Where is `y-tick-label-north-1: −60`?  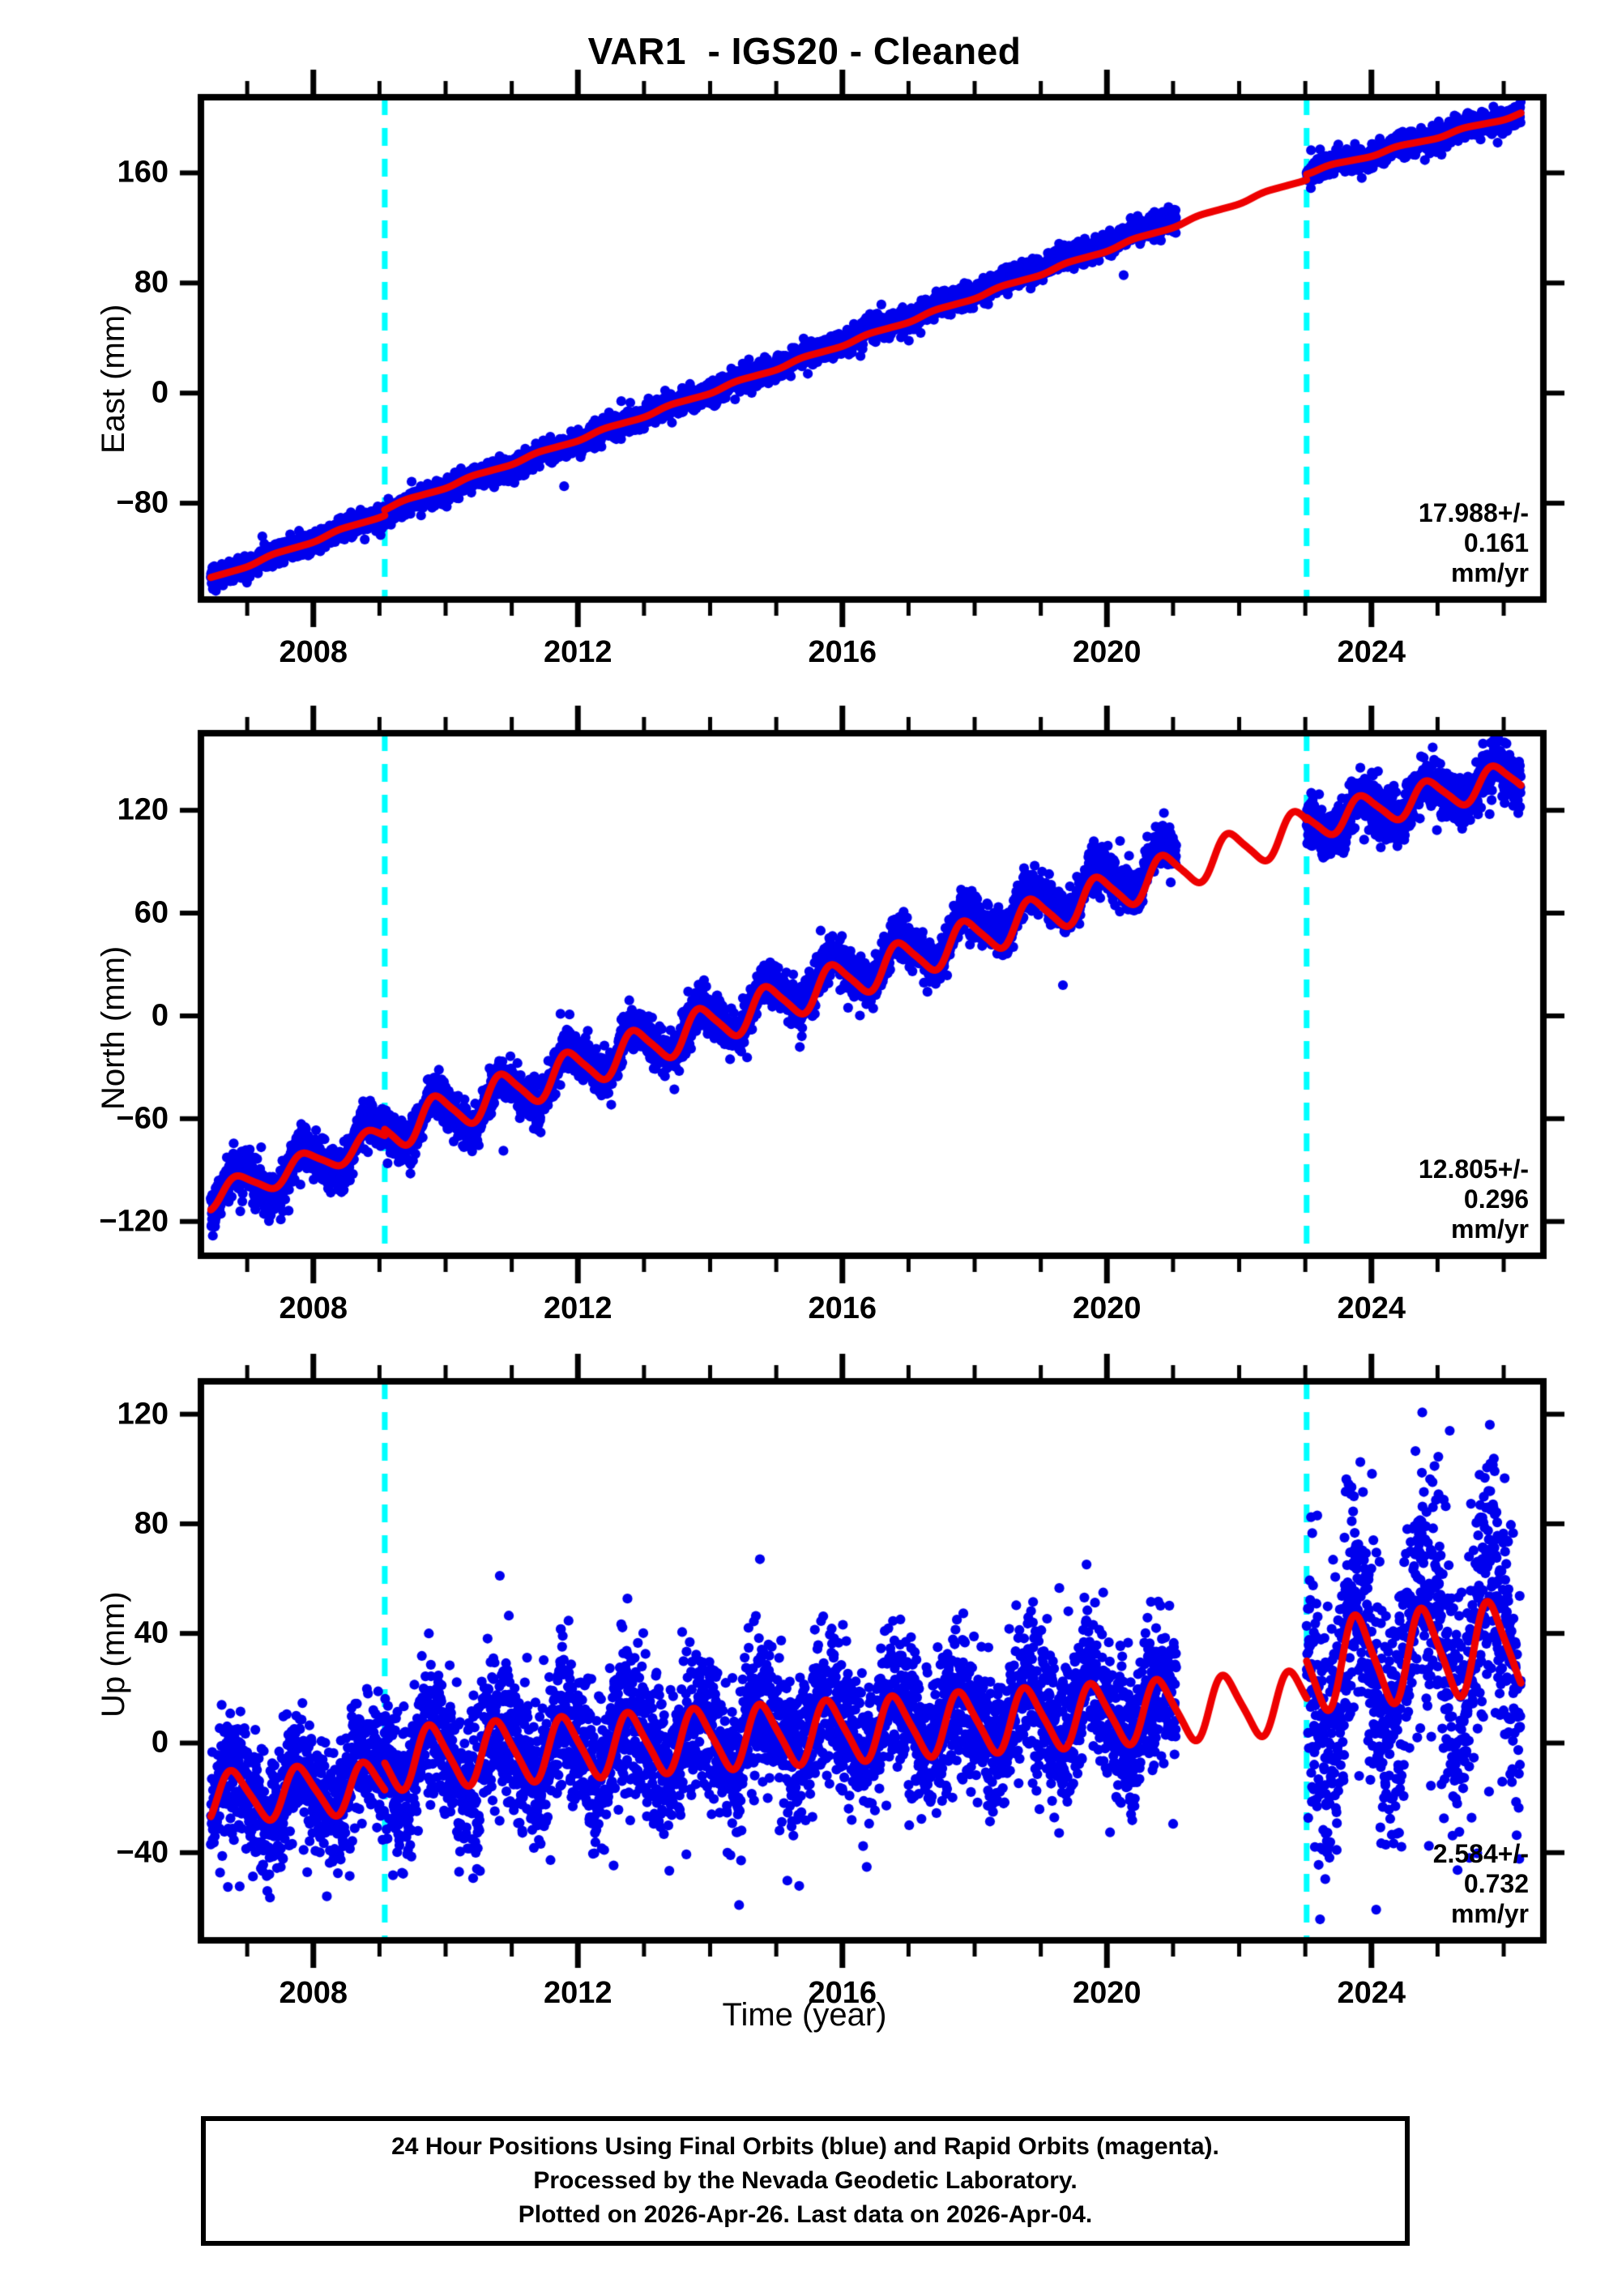 y-tick-label-north-1: −60 is located at coordinates (142, 1118).